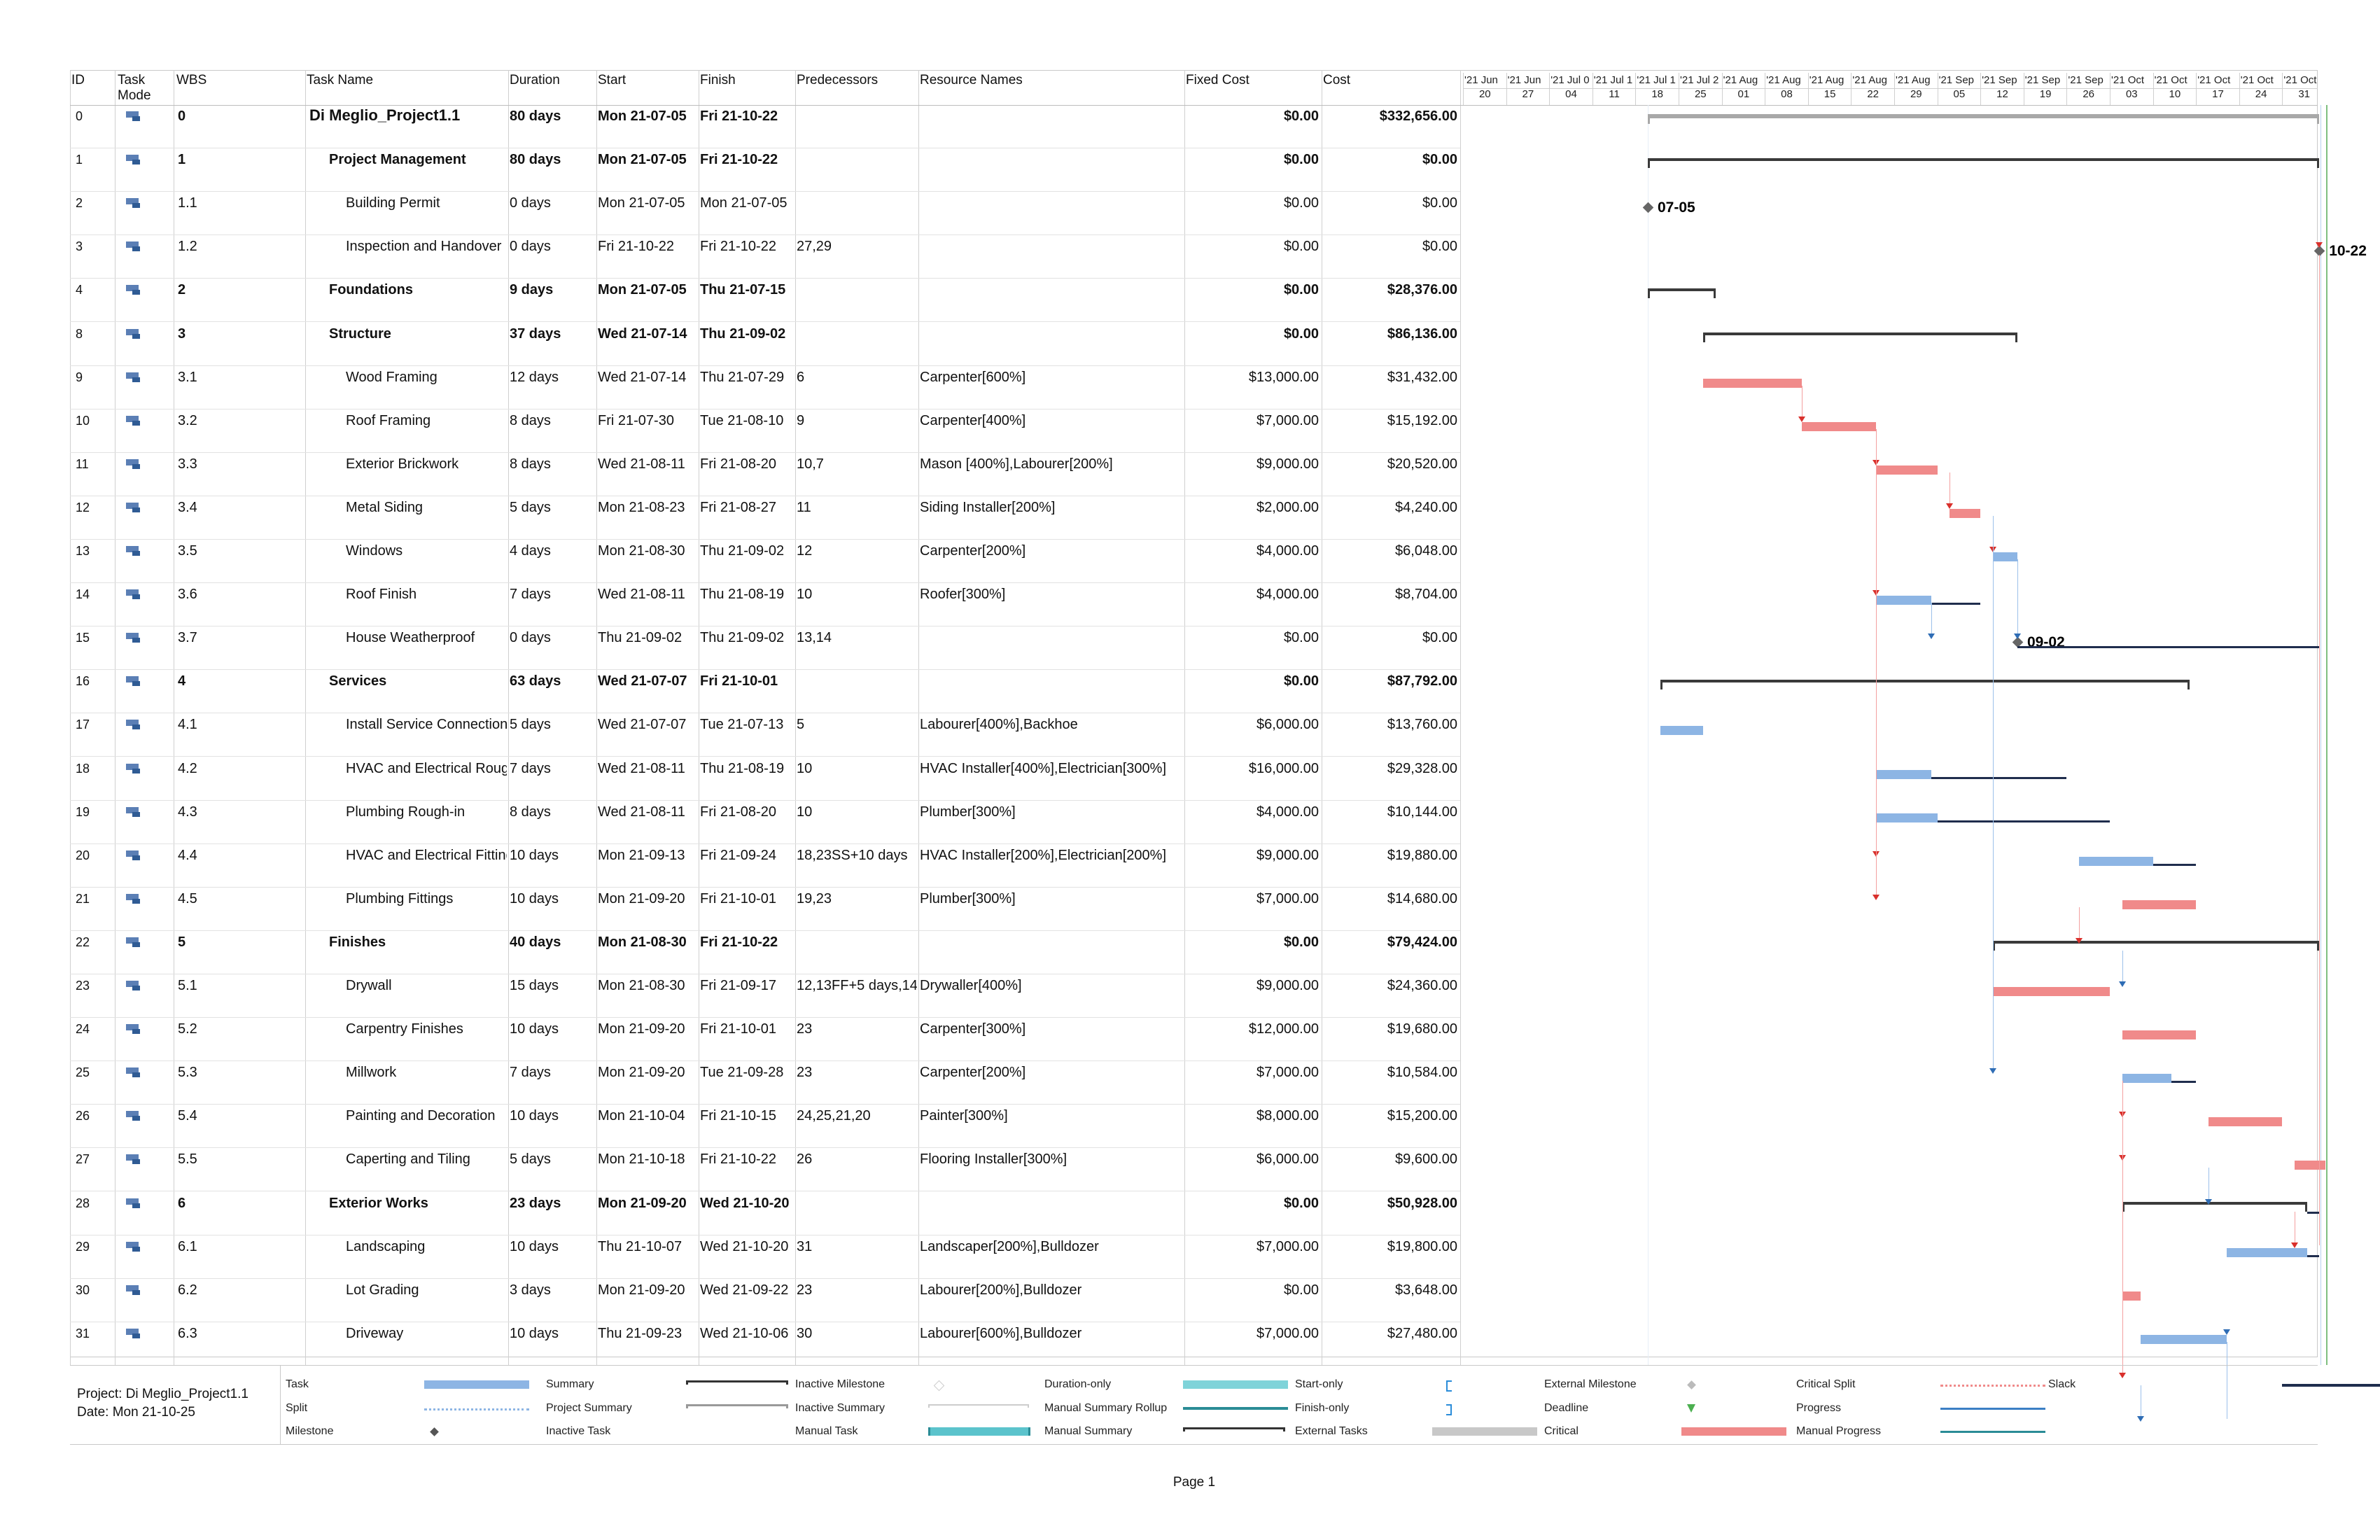 The width and height of the screenshot is (2380, 1540). What do you see at coordinates (421, 1116) in the screenshot?
I see `row-task-name: Painting and Decoration` at bounding box center [421, 1116].